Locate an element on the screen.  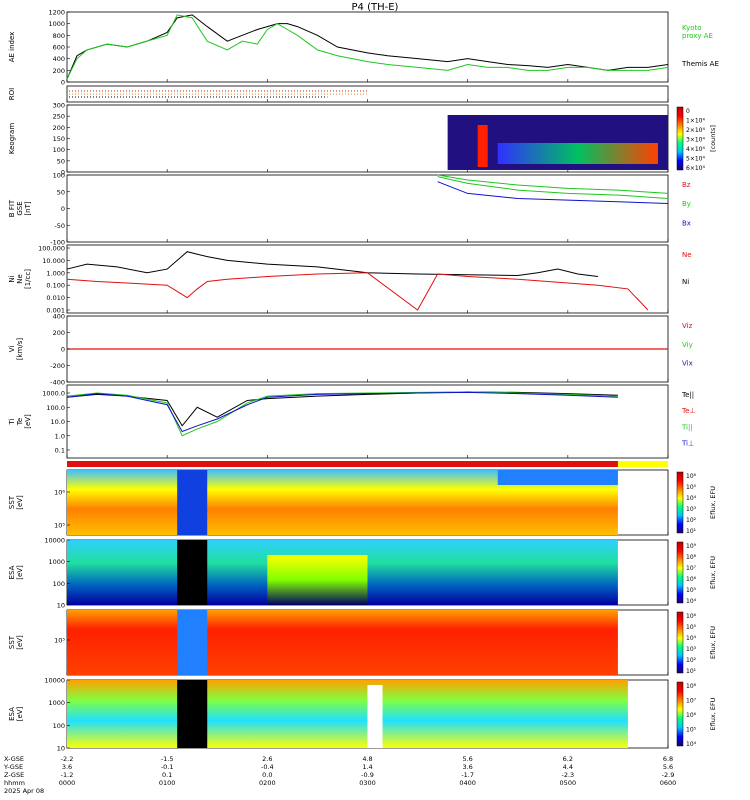
x-tick-value: -0.1 is located at coordinates (167, 767).